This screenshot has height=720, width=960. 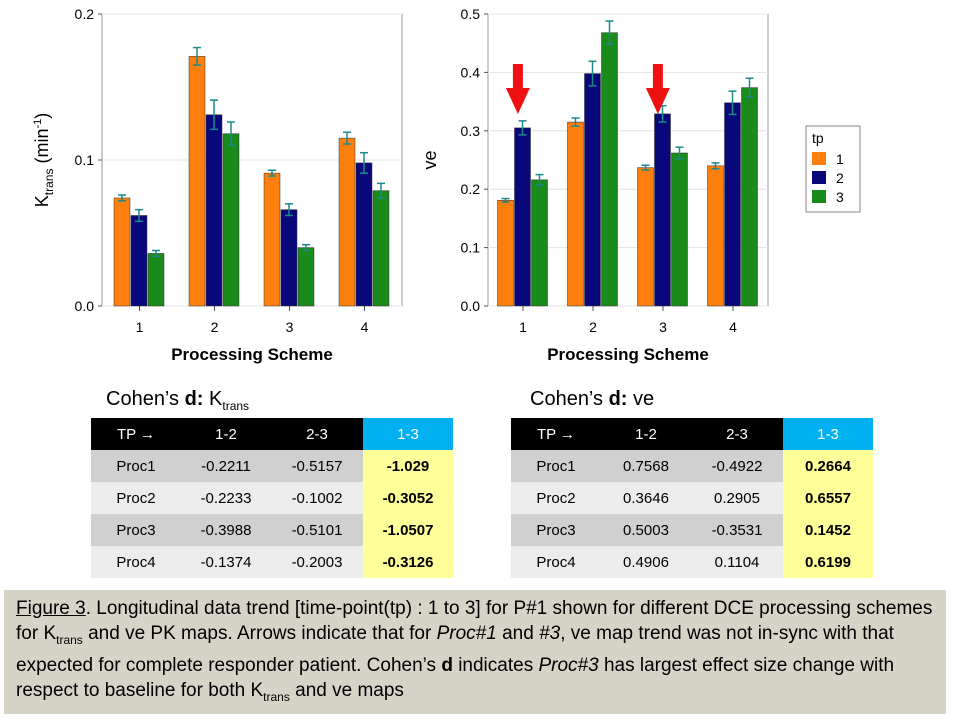 I want to click on bar-tp2-scheme3, so click(x=289, y=258).